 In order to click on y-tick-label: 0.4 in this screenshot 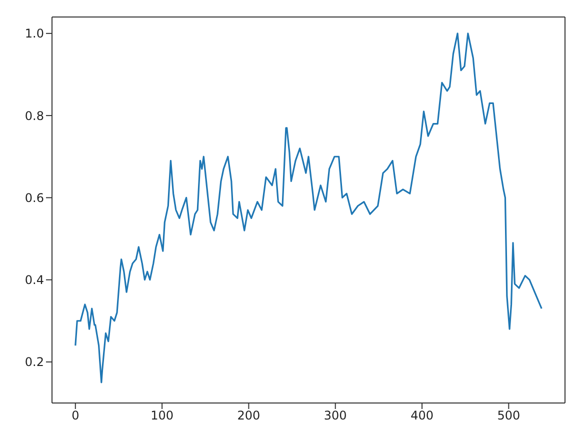, I will do `click(34, 280)`.